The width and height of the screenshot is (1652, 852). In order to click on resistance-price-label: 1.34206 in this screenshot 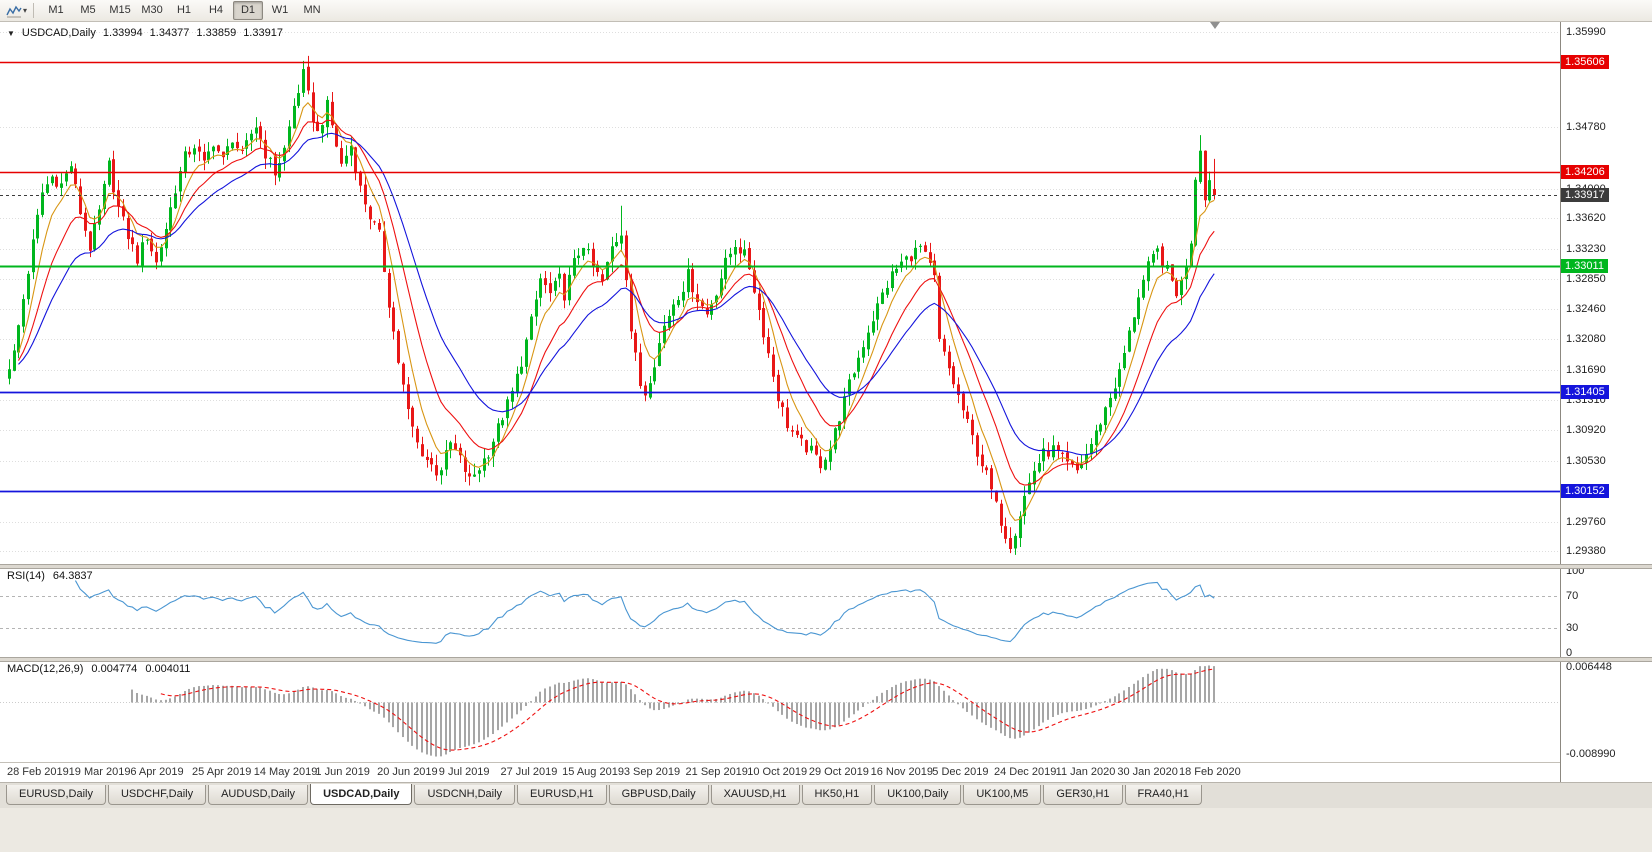, I will do `click(1585, 172)`.